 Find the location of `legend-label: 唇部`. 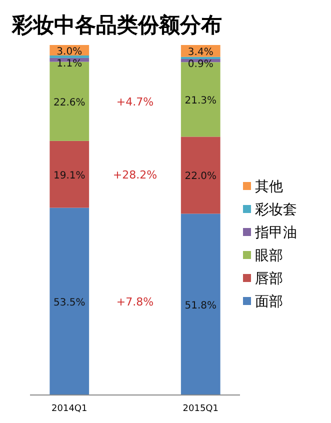

legend-label: 唇部 is located at coordinates (269, 279).